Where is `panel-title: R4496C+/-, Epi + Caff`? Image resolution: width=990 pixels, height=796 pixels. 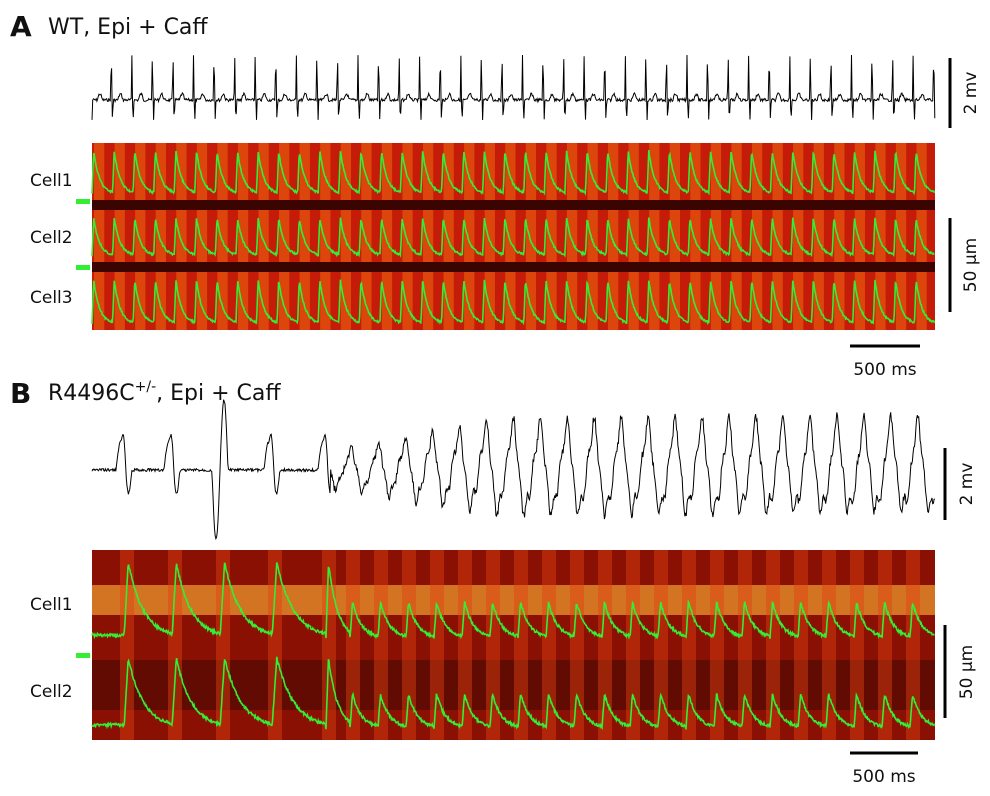
panel-title: R4496C+/-, Epi + Caff is located at coordinates (164, 392).